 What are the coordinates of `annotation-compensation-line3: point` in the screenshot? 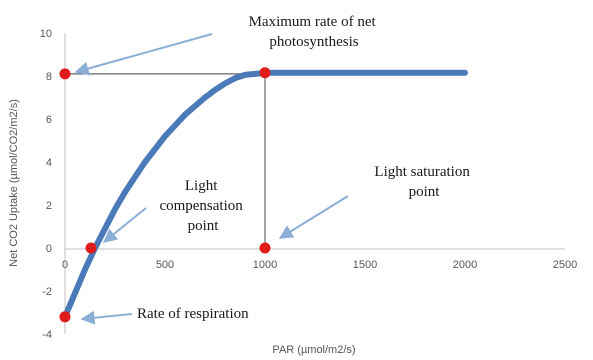 It's located at (204, 226).